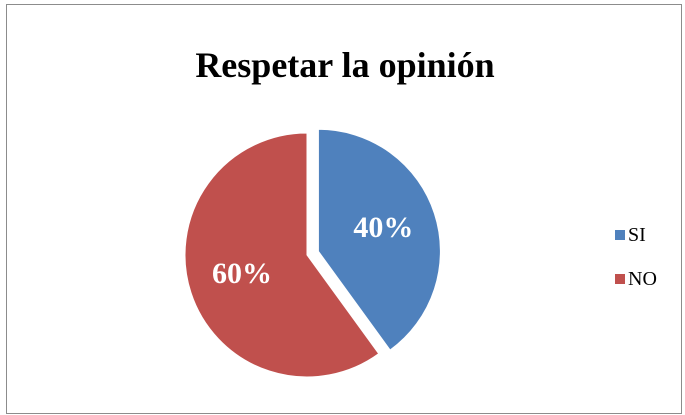 The image size is (685, 415). What do you see at coordinates (383, 227) in the screenshot?
I see `data-label-si: 40%` at bounding box center [383, 227].